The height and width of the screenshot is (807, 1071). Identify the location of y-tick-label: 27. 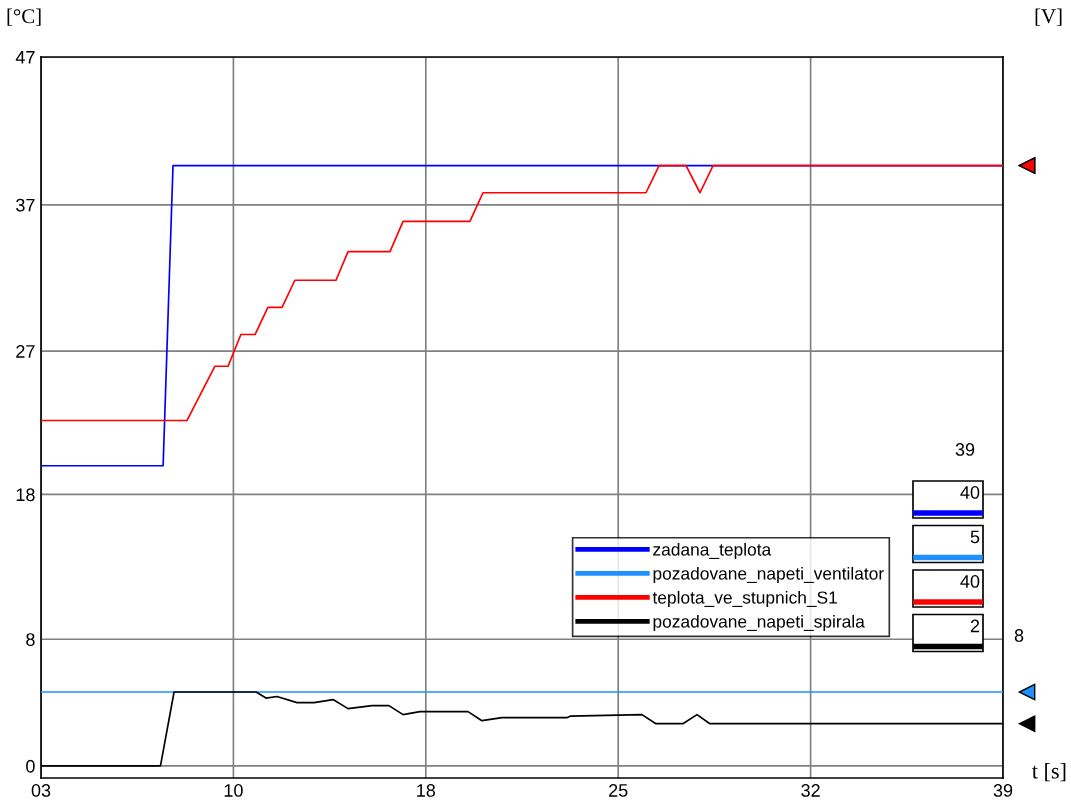
(25, 351).